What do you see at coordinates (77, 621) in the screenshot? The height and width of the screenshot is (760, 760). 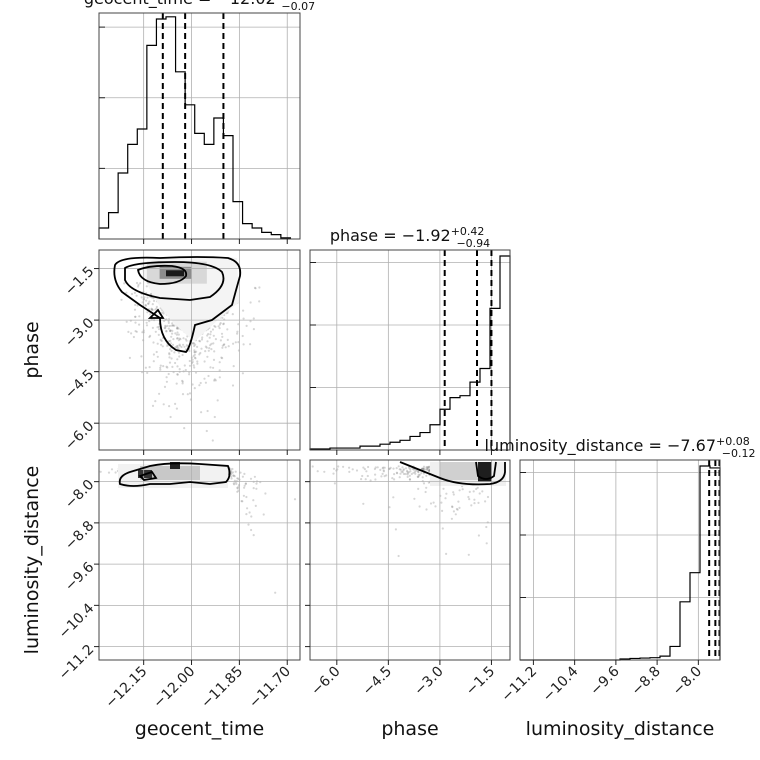 I see `y-tick-label: −10.4` at bounding box center [77, 621].